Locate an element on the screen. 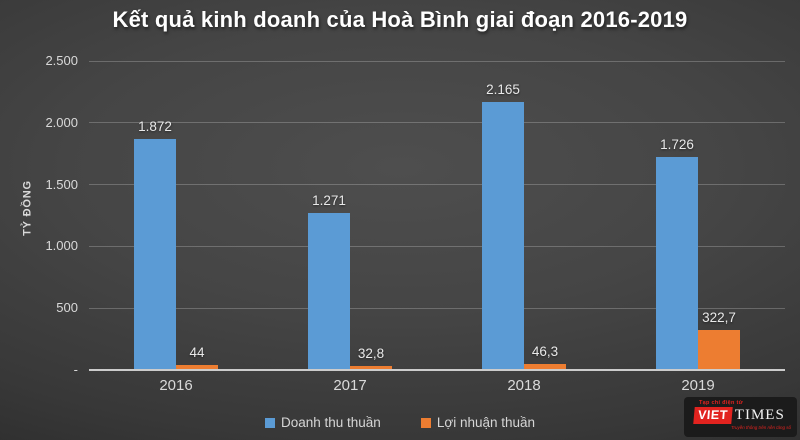  legend-label-profit: Lợi nhuận thuần is located at coordinates (486, 422).